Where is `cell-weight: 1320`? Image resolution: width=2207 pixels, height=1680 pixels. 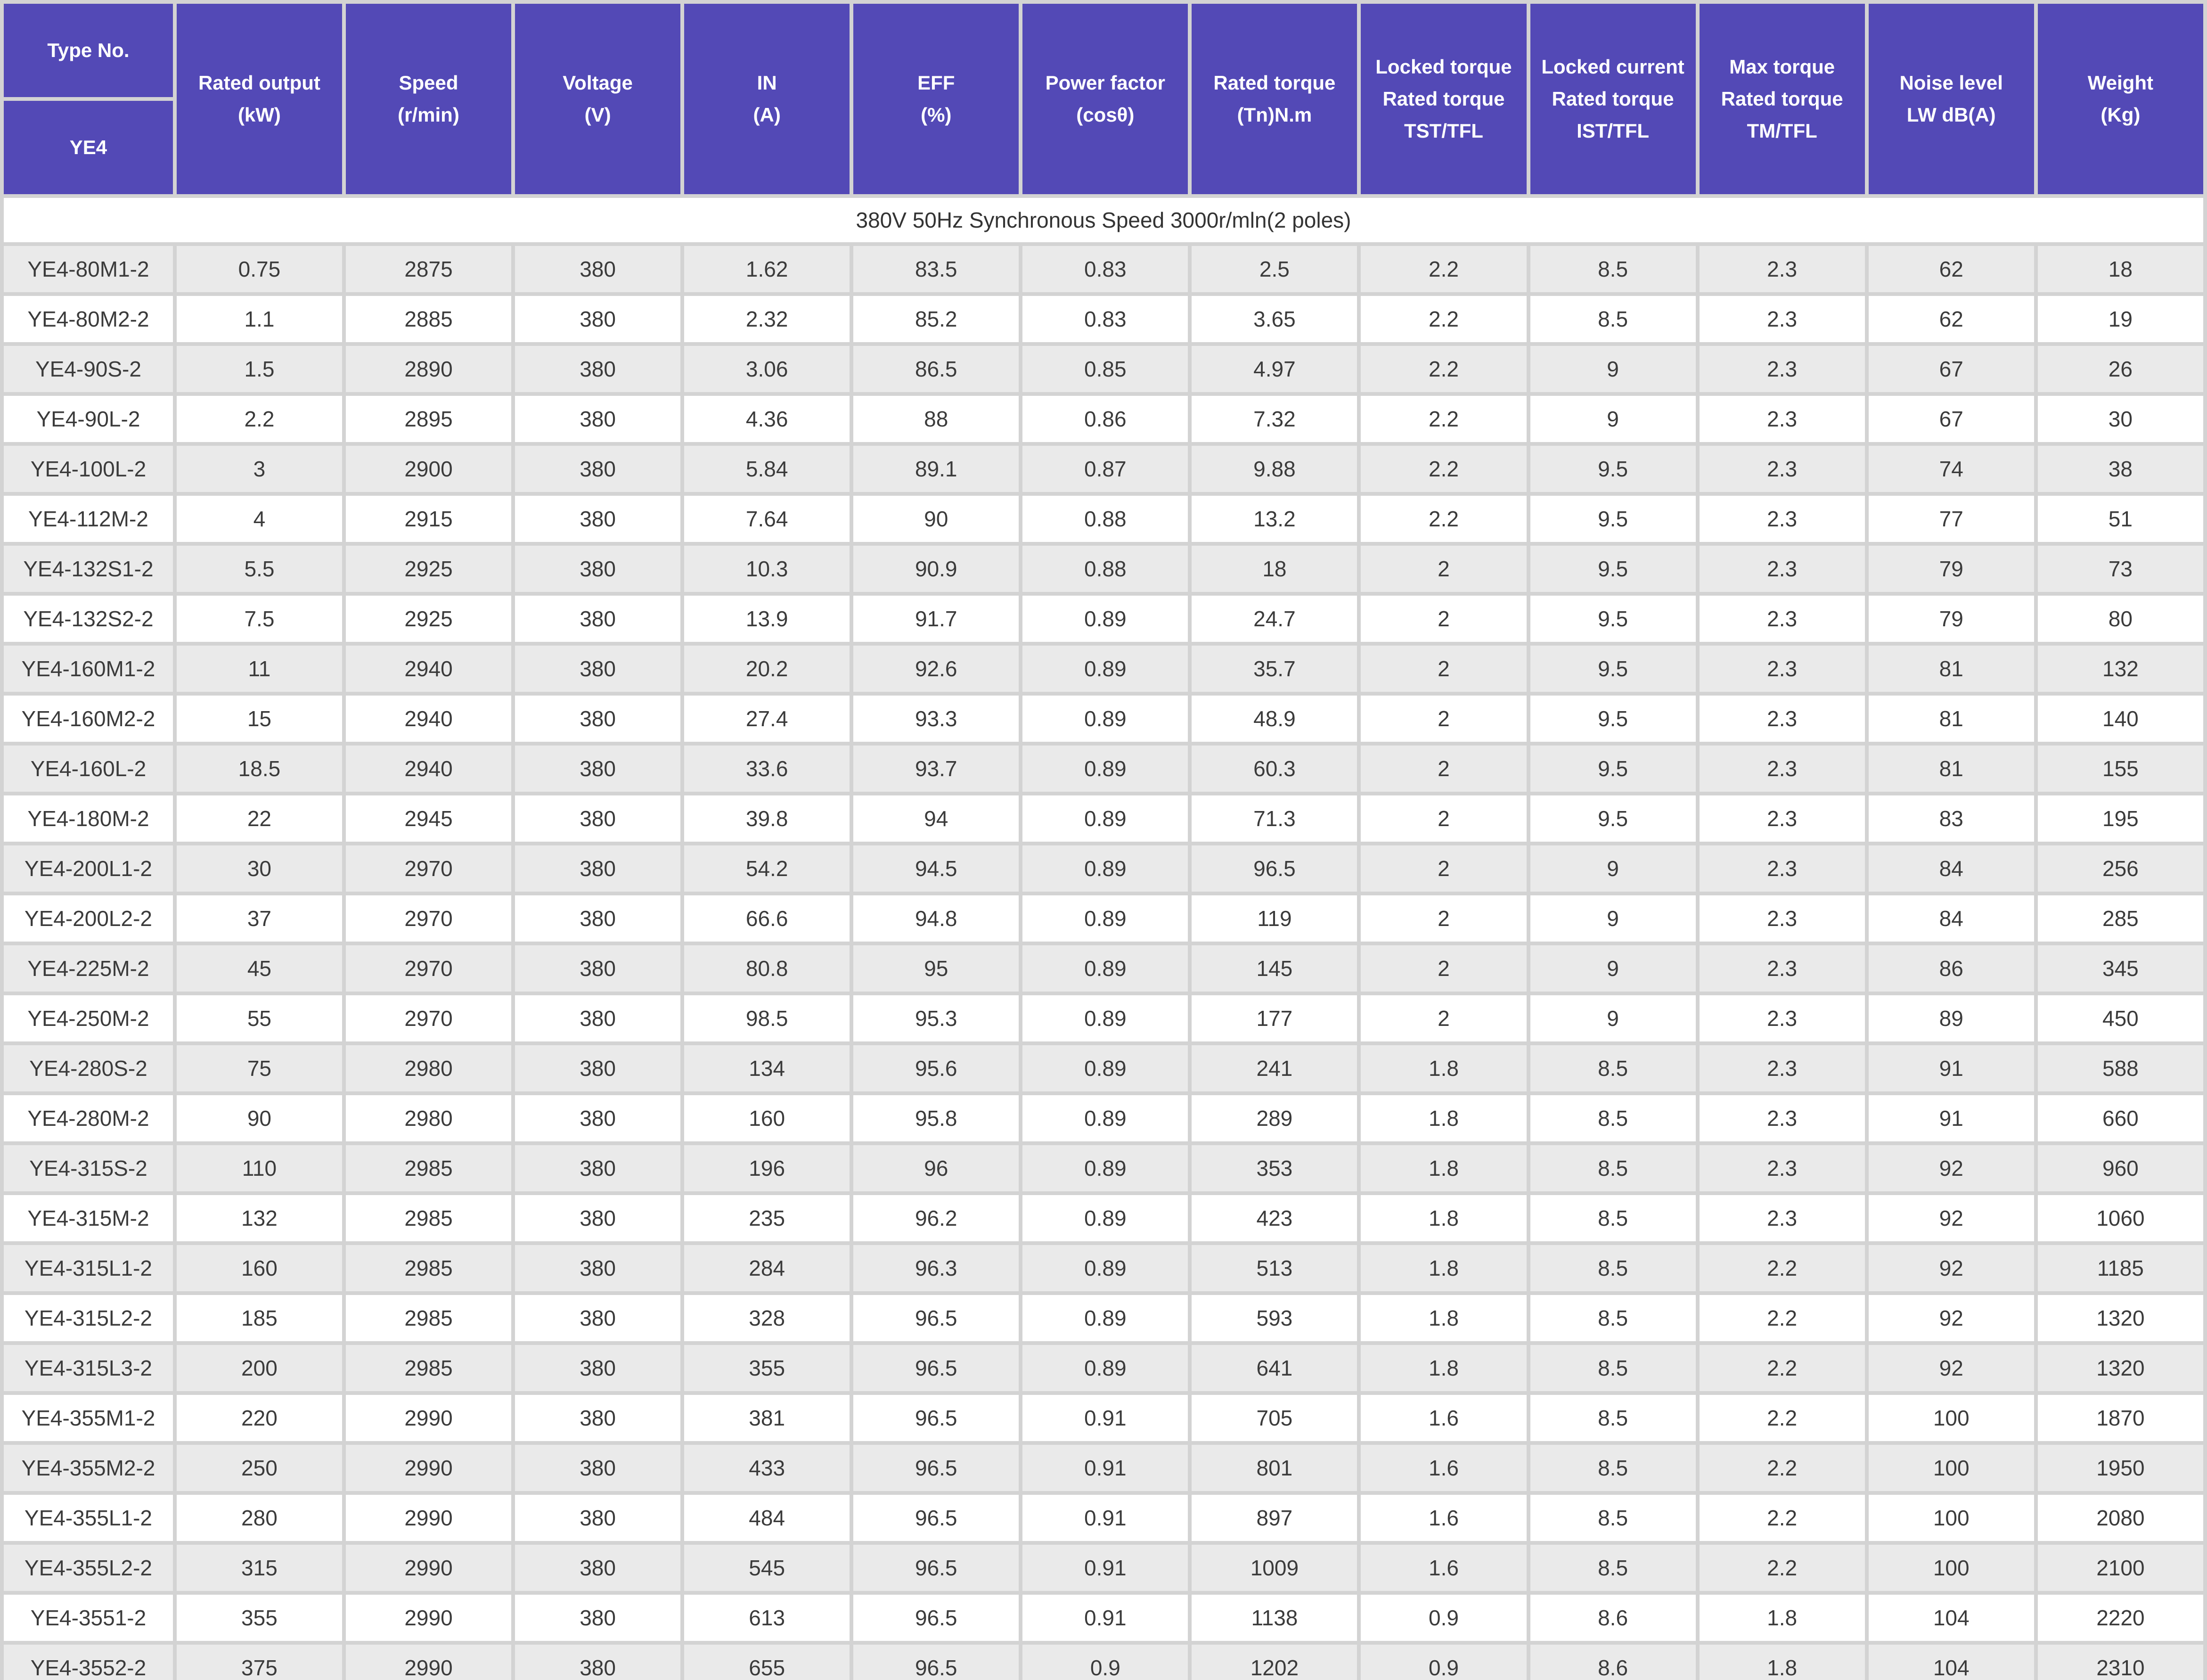 cell-weight: 1320 is located at coordinates (2120, 1368).